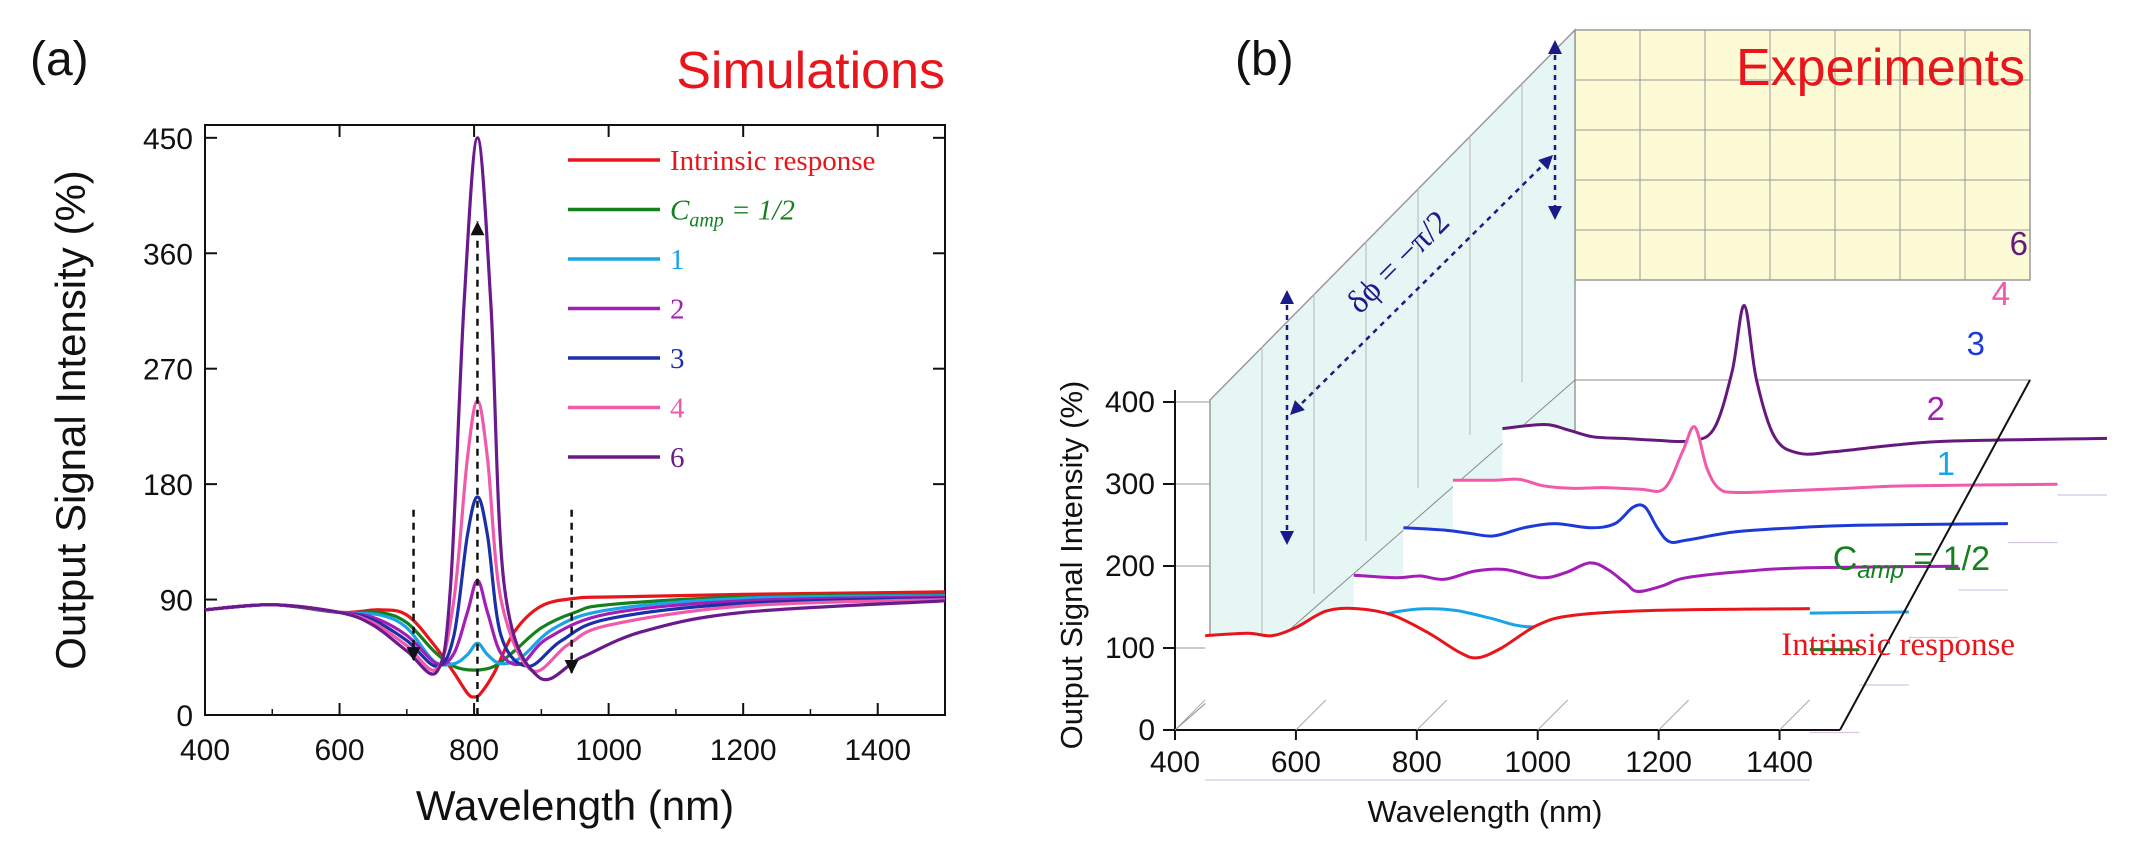 The width and height of the screenshot is (2131, 855). I want to click on depth-axis-b, so click(1935, 555).